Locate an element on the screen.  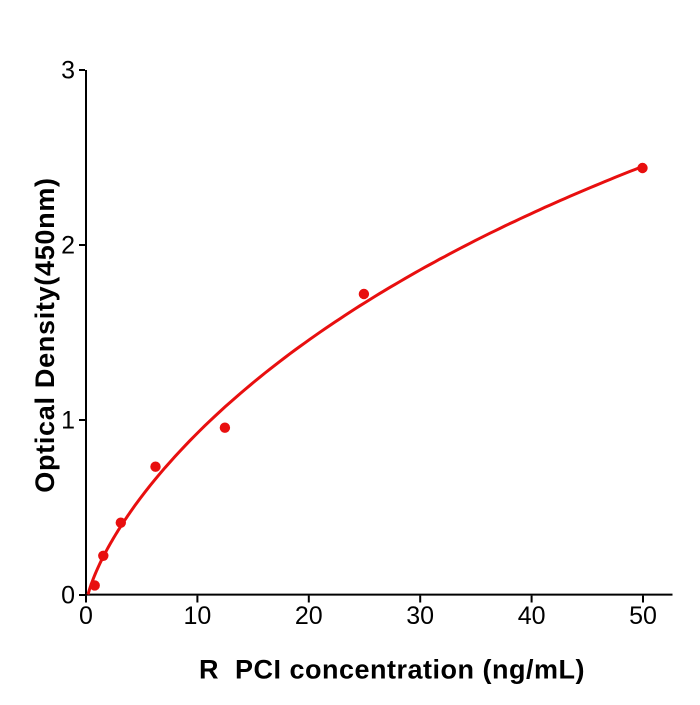
svg-text: 40 is located at coordinates (532, 616).